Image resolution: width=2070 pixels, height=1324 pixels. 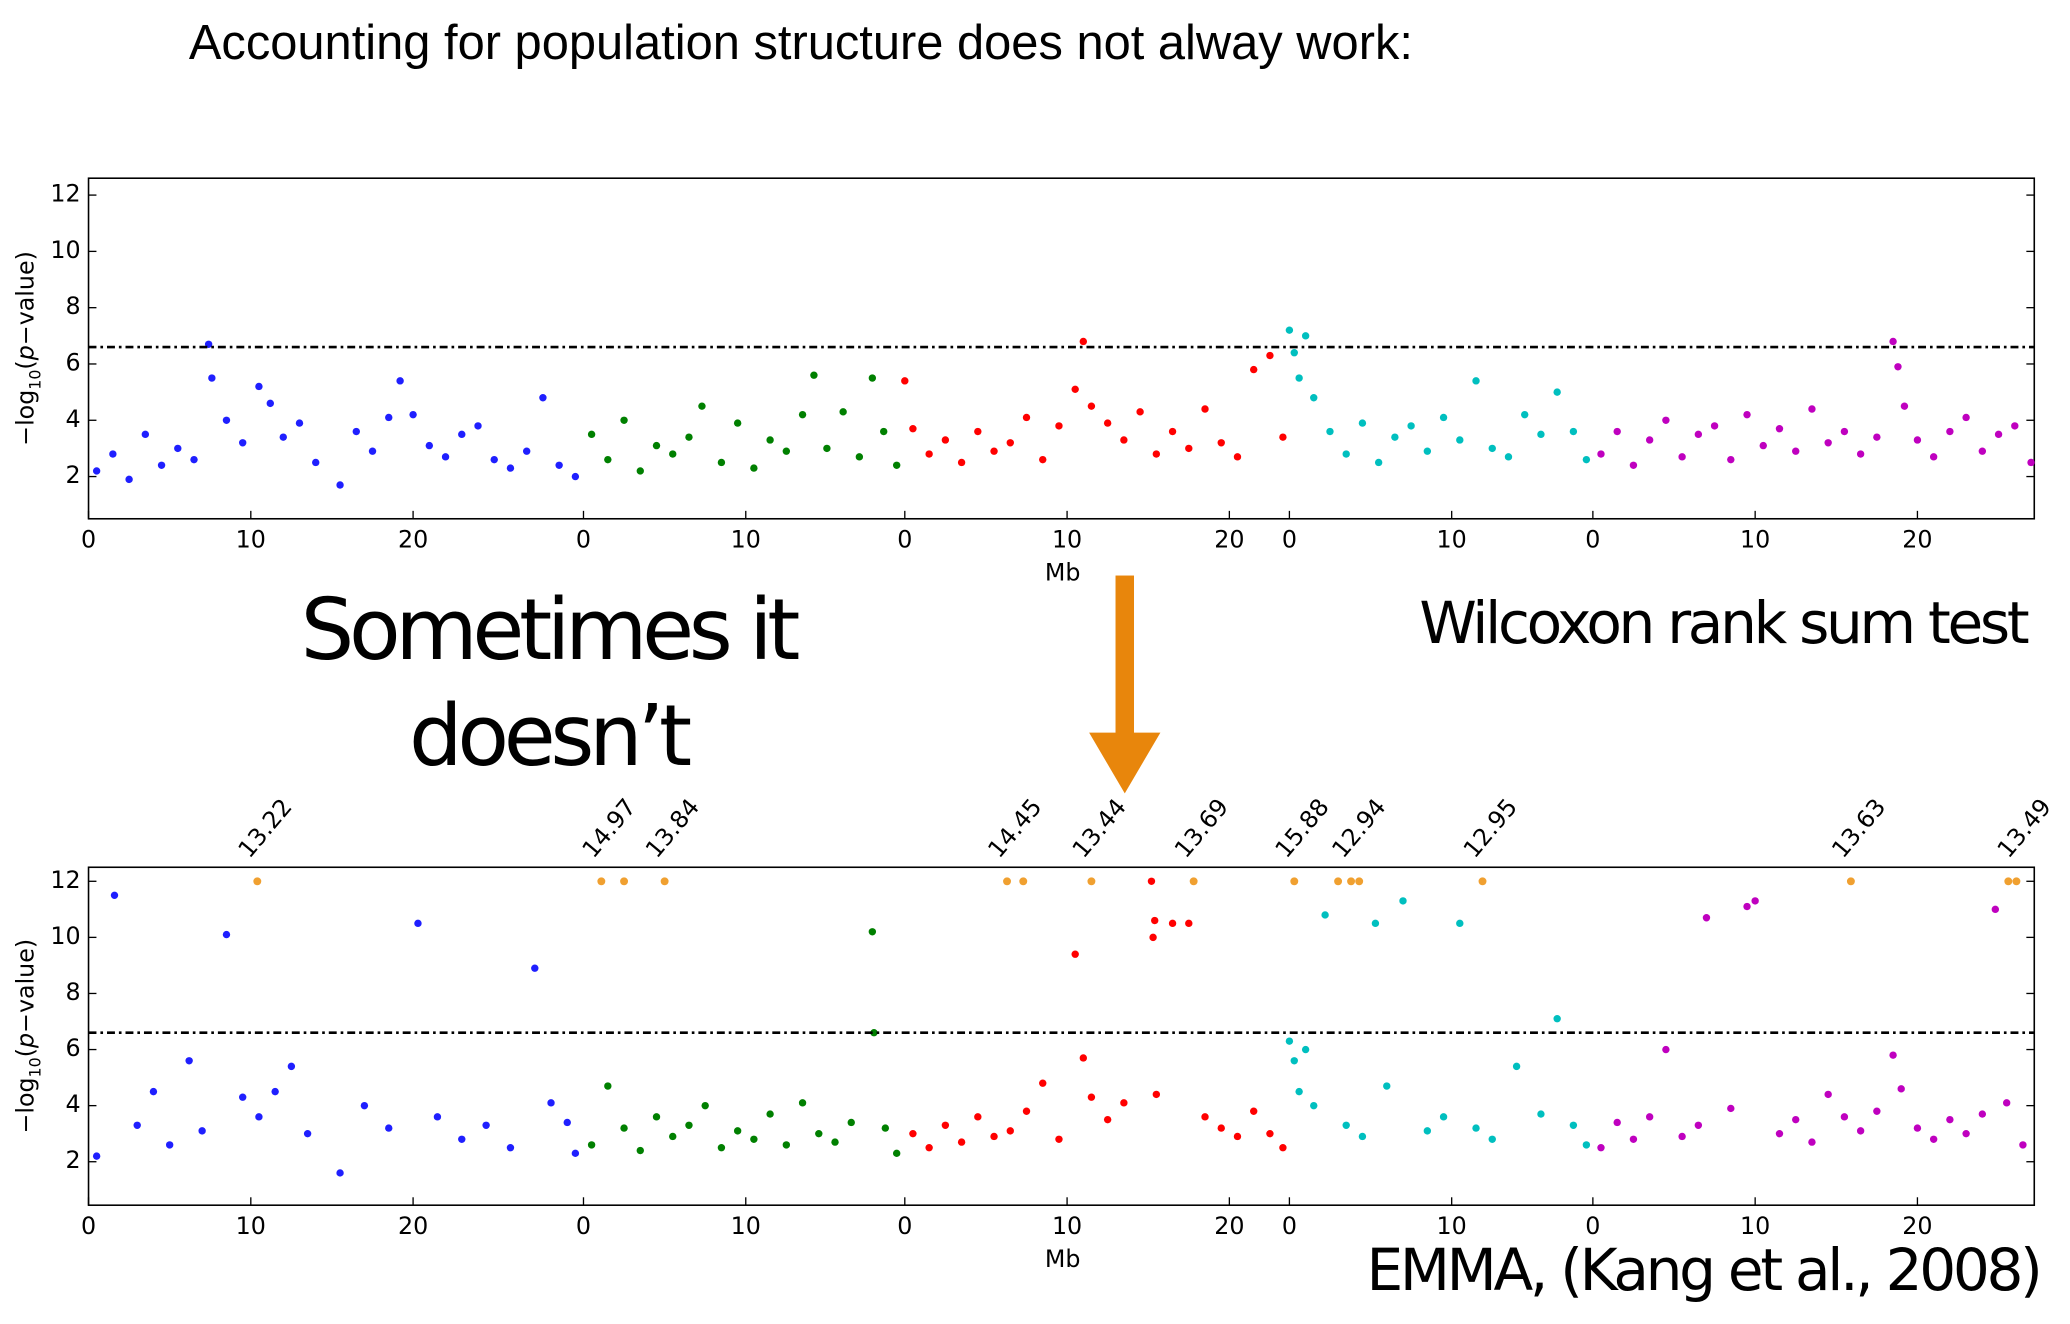 I want to click on y-axis-label: −log10(p−value), so click(x=28, y=348).